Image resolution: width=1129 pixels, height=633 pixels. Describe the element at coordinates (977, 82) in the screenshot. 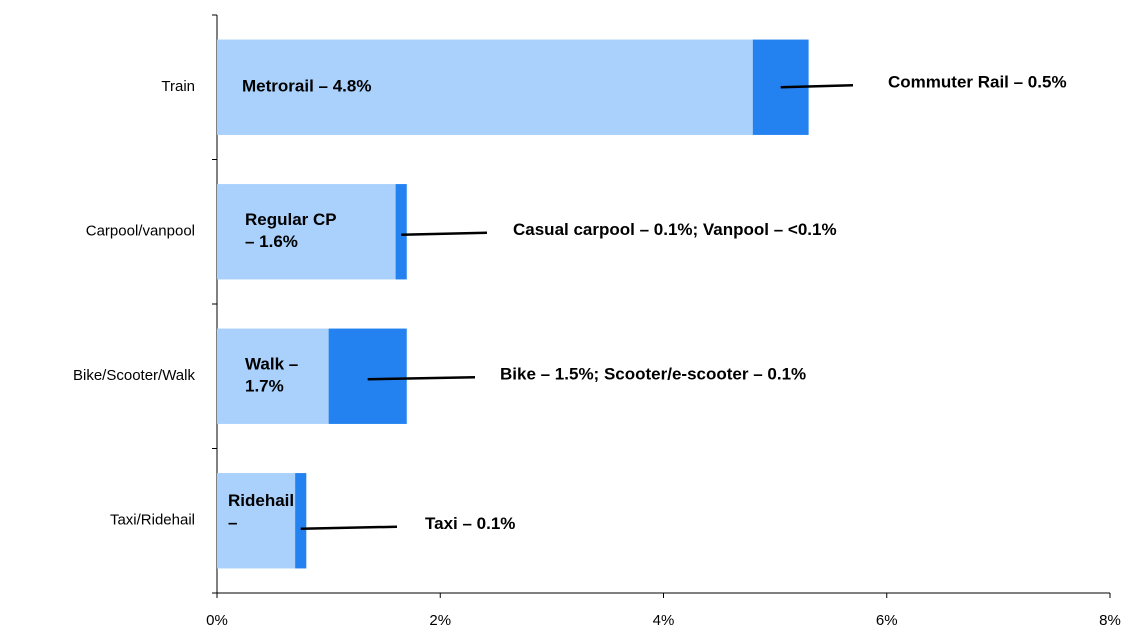

I see `outer-label: Commuter Rail – 0.5%` at that location.